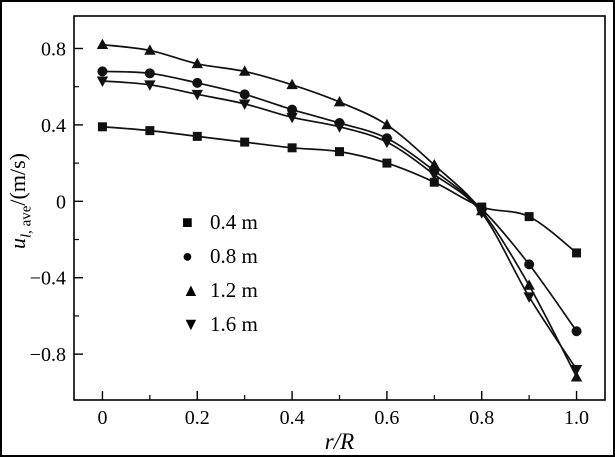 The image size is (615, 457). I want to click on legend-item: ▼ 1.6 m, so click(220, 324).